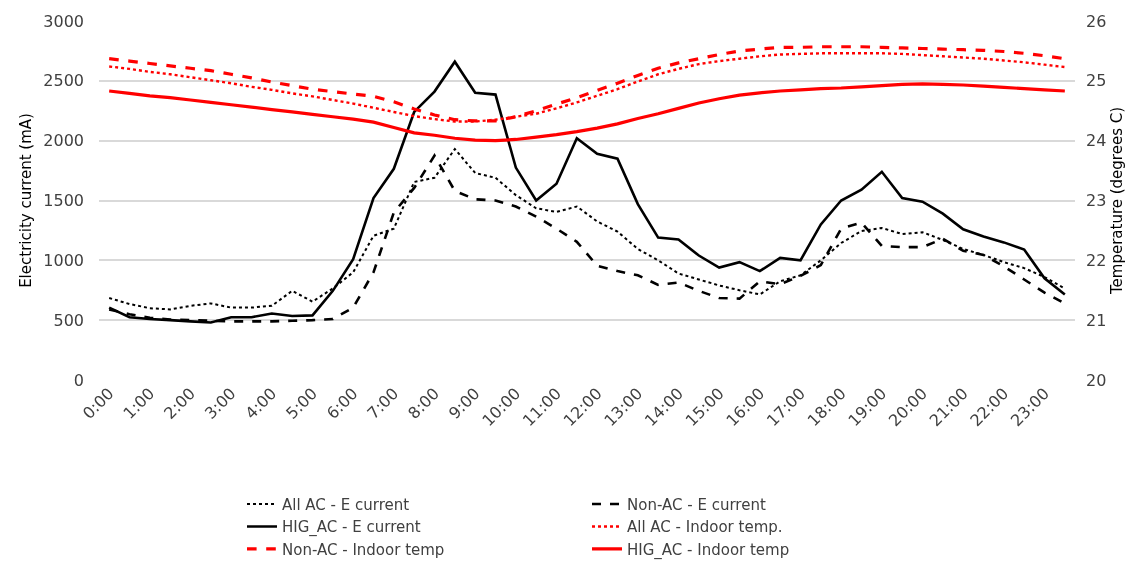 This screenshot has height=577, width=1148. I want to click on y-tick-label: 1500, so click(63, 201).